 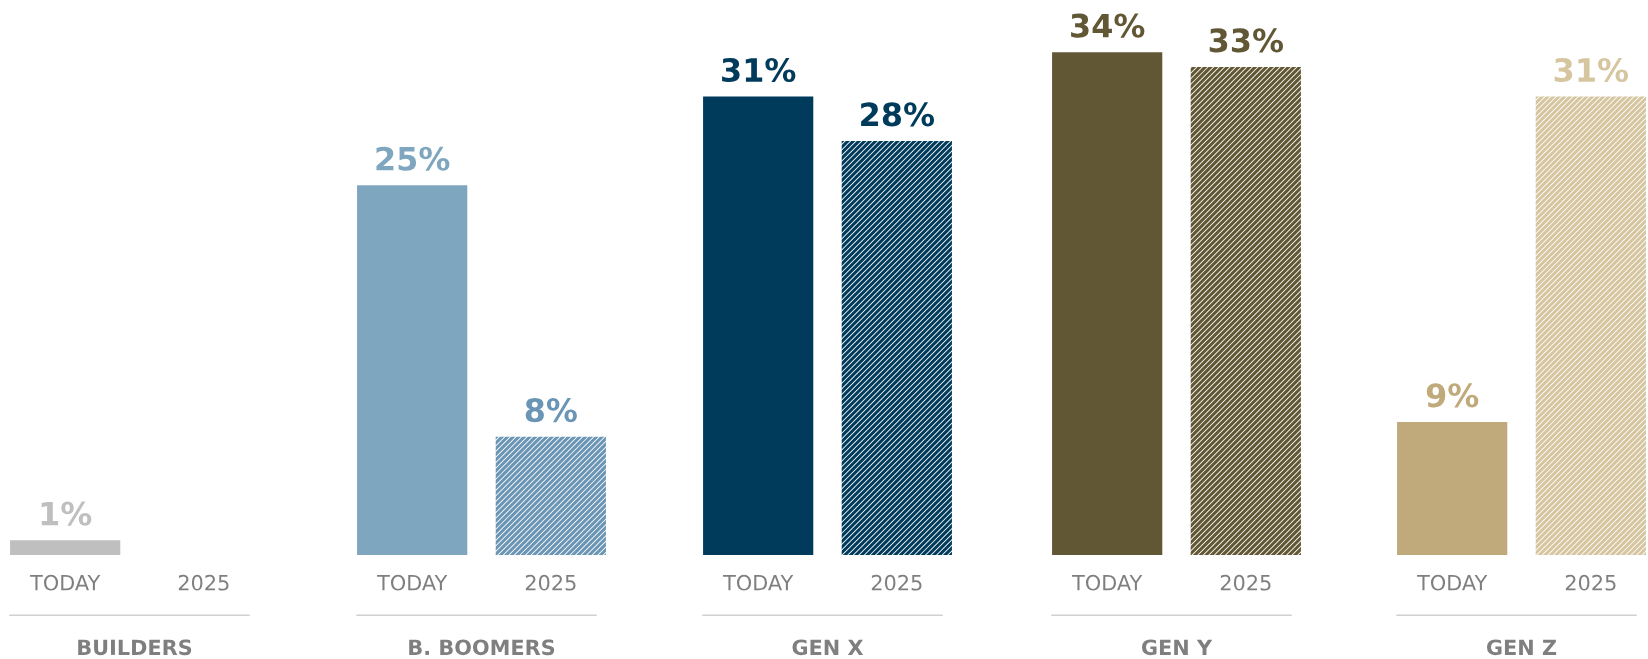 I want to click on data-label: 8%, so click(x=551, y=410).